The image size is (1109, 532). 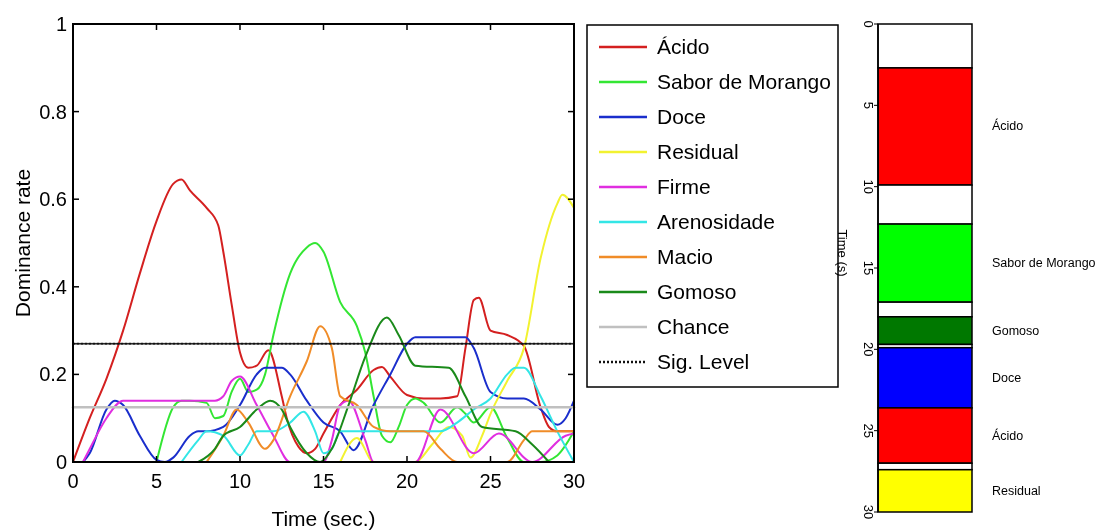 I want to click on series-label: Residual, so click(x=1016, y=490).